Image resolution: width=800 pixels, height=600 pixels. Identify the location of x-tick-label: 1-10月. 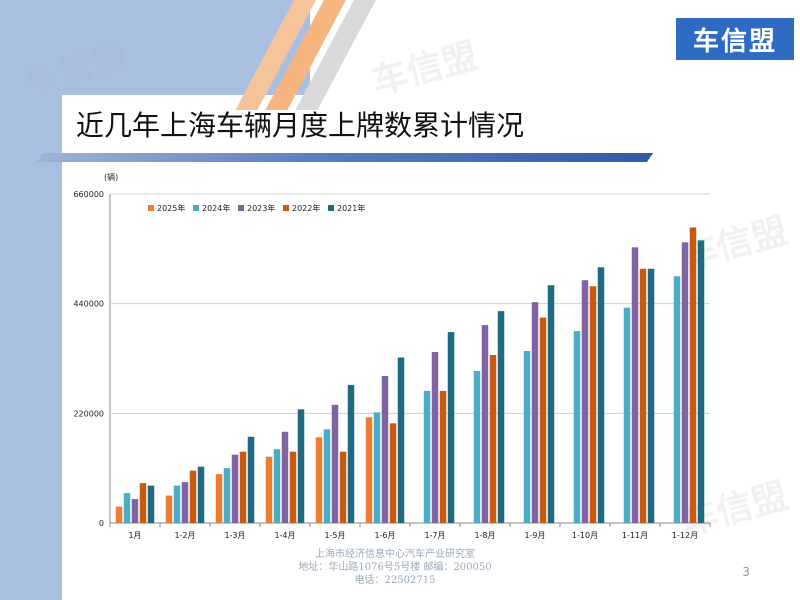
(585, 535).